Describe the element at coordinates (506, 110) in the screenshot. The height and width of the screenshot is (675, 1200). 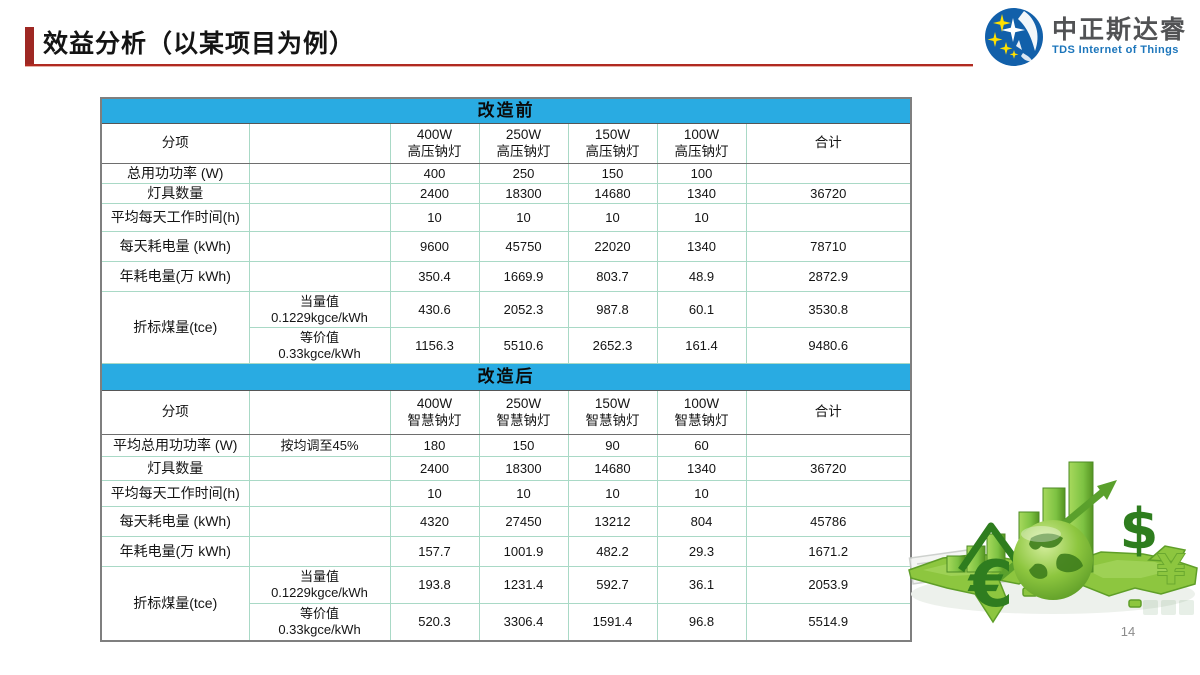
I see `section-banner-before: 改造前` at that location.